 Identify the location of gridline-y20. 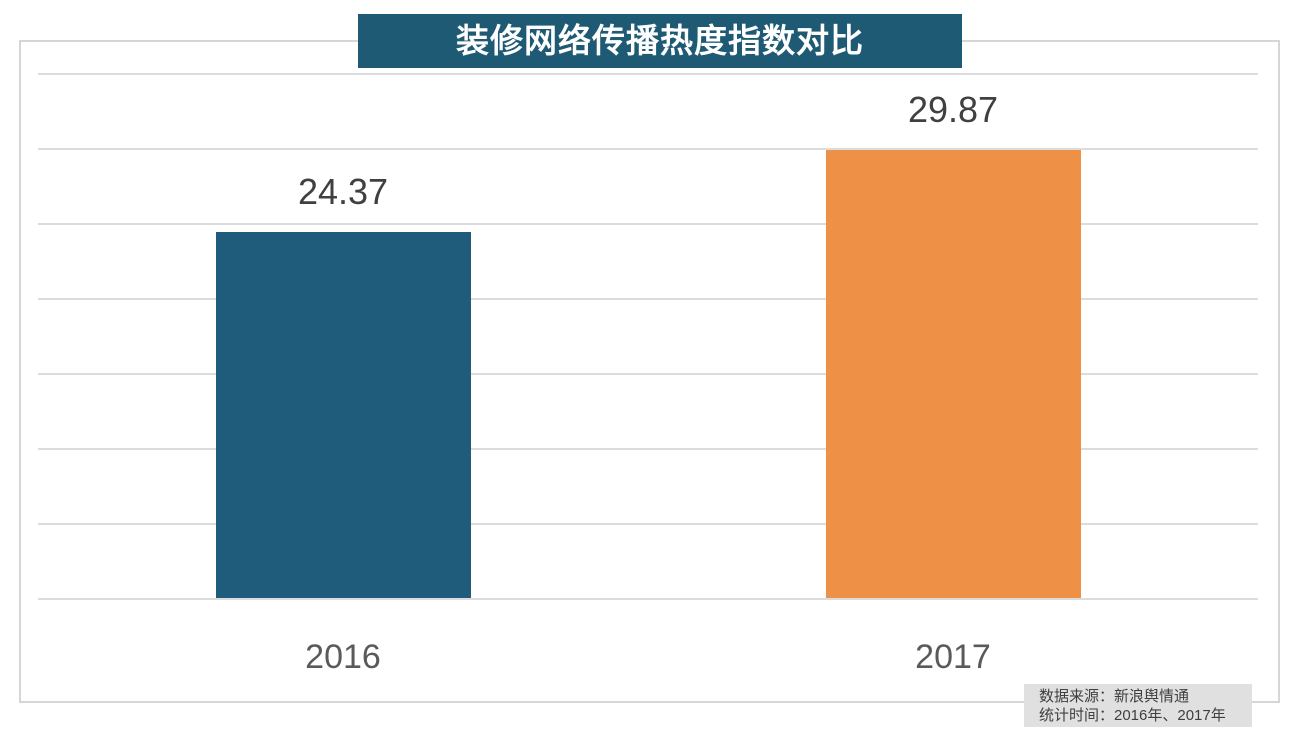
(648, 299).